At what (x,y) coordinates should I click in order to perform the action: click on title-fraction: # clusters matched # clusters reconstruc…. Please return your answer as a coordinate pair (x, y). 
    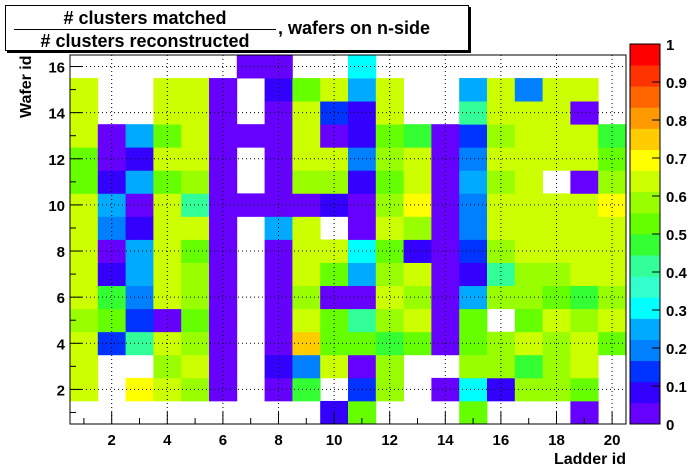
    Looking at the image, I should click on (145, 29).